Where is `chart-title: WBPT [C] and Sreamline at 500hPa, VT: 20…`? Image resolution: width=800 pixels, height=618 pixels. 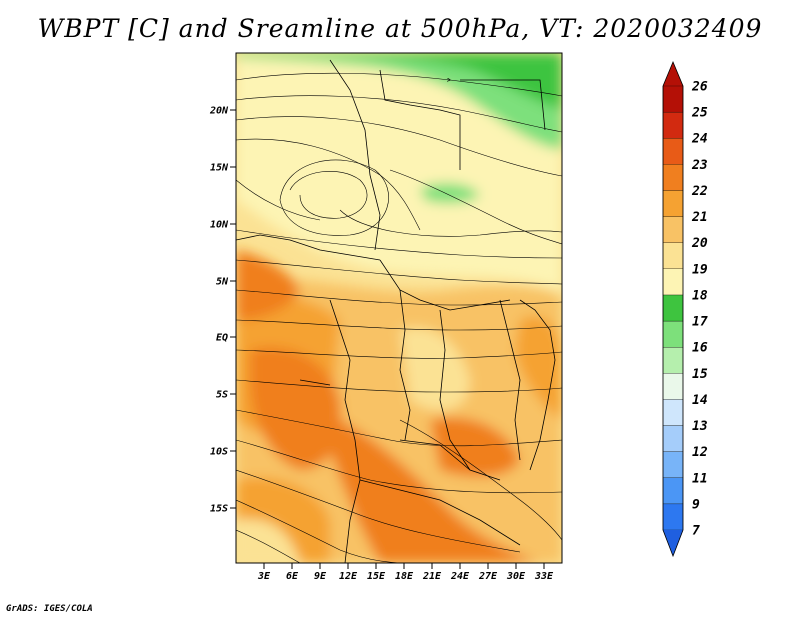 chart-title: WBPT [C] and Sreamline at 500hPa, VT: 20… is located at coordinates (400, 28).